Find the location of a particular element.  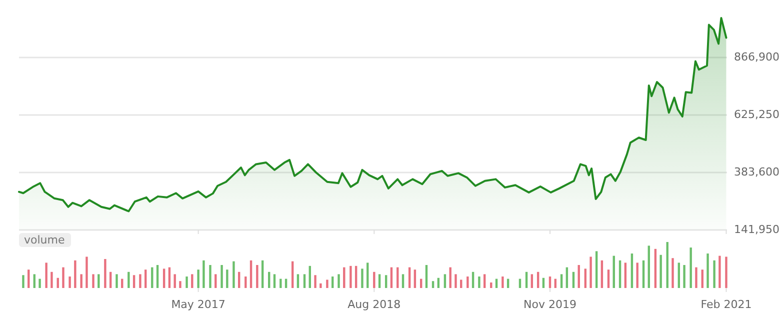

x-tick-label: Feb 2021 is located at coordinates (726, 305).